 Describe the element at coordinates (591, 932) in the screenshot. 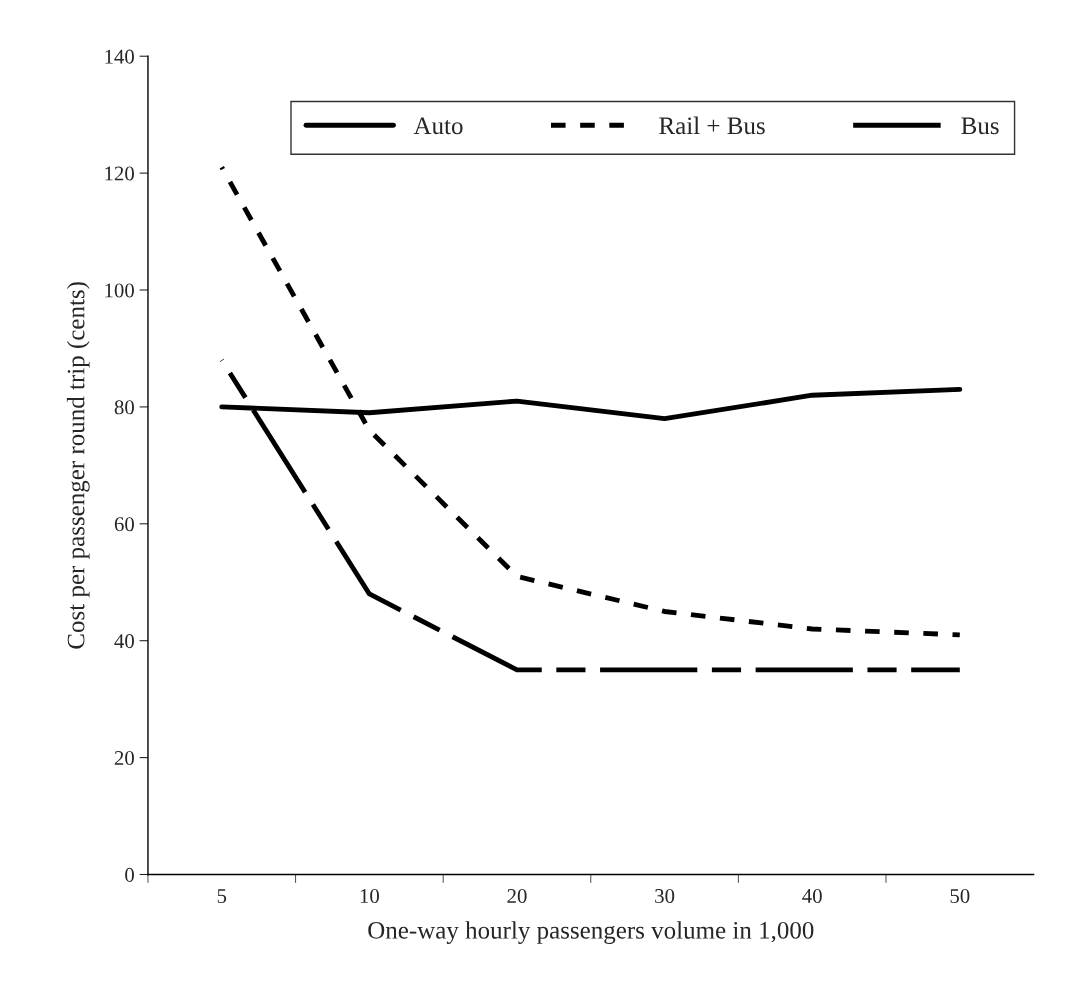

I see `x-axis-title: One-way hourly passengers volume in 1,000` at that location.